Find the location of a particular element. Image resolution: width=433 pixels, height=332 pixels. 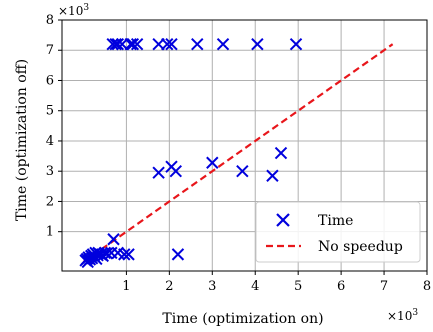

y-tick-label: 5 is located at coordinates (50, 111).